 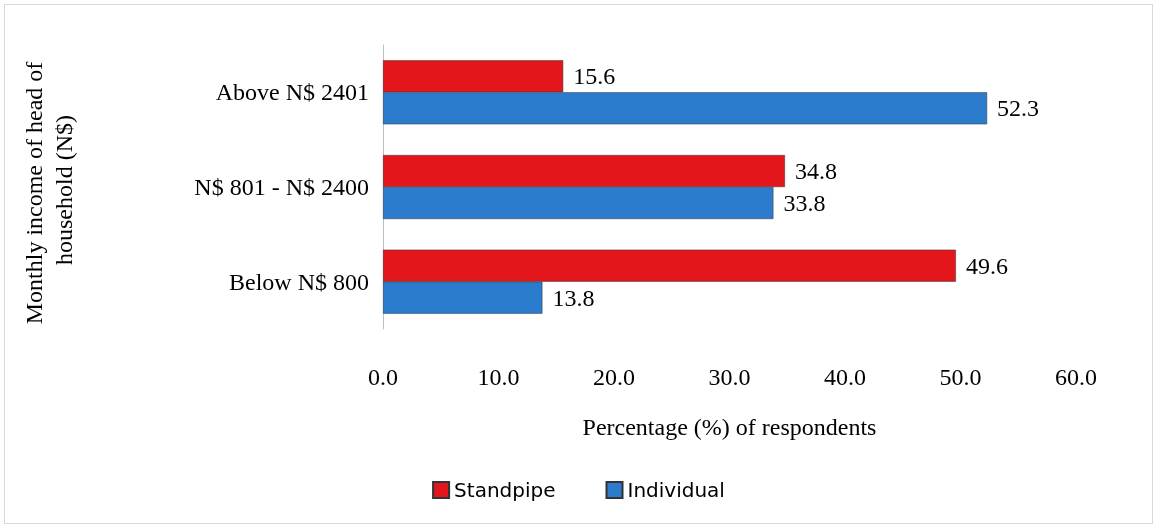 I want to click on y-tick-label: N$ 801 - N$ 2400, so click(x=281, y=187).